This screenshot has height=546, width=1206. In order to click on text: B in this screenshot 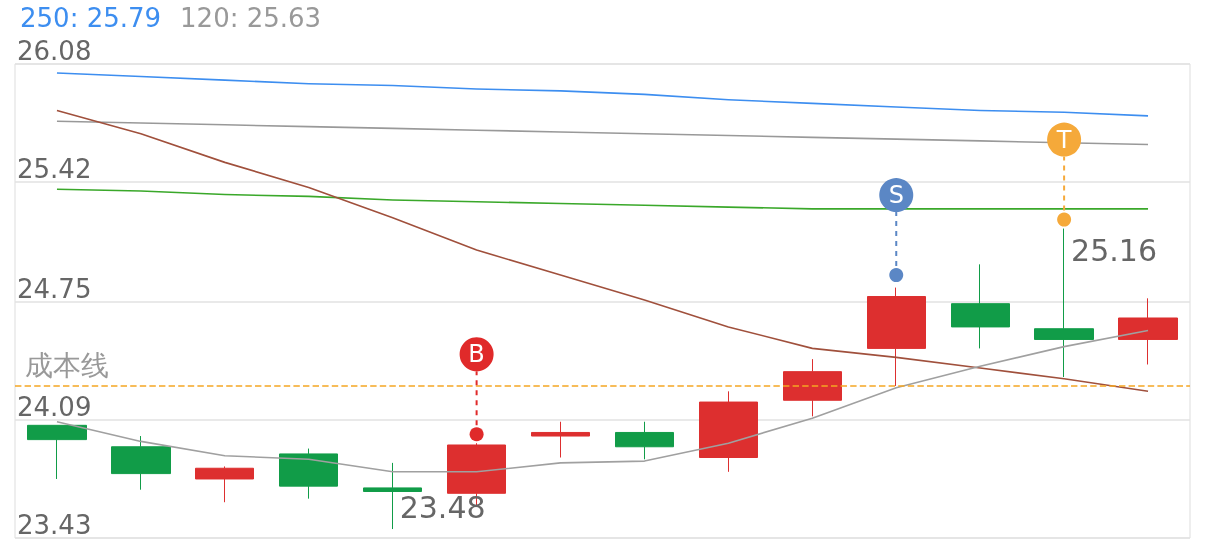, I will do `click(476, 354)`.